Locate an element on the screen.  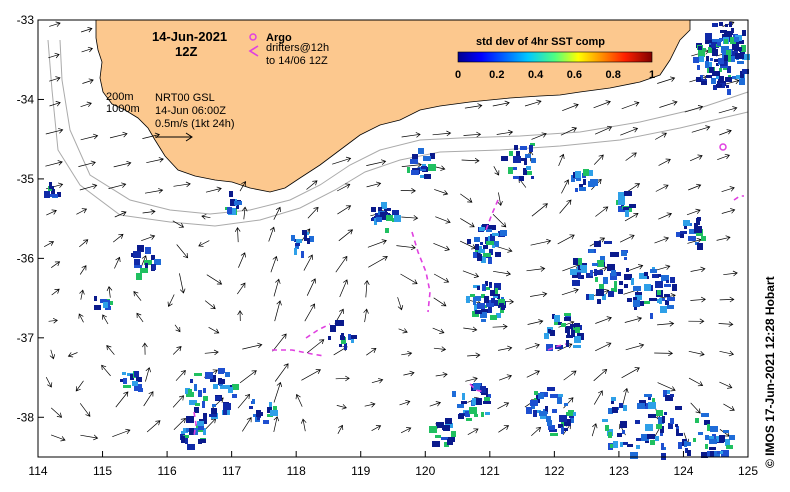
isobath-label-1000m: 1000m is located at coordinates (123, 109).